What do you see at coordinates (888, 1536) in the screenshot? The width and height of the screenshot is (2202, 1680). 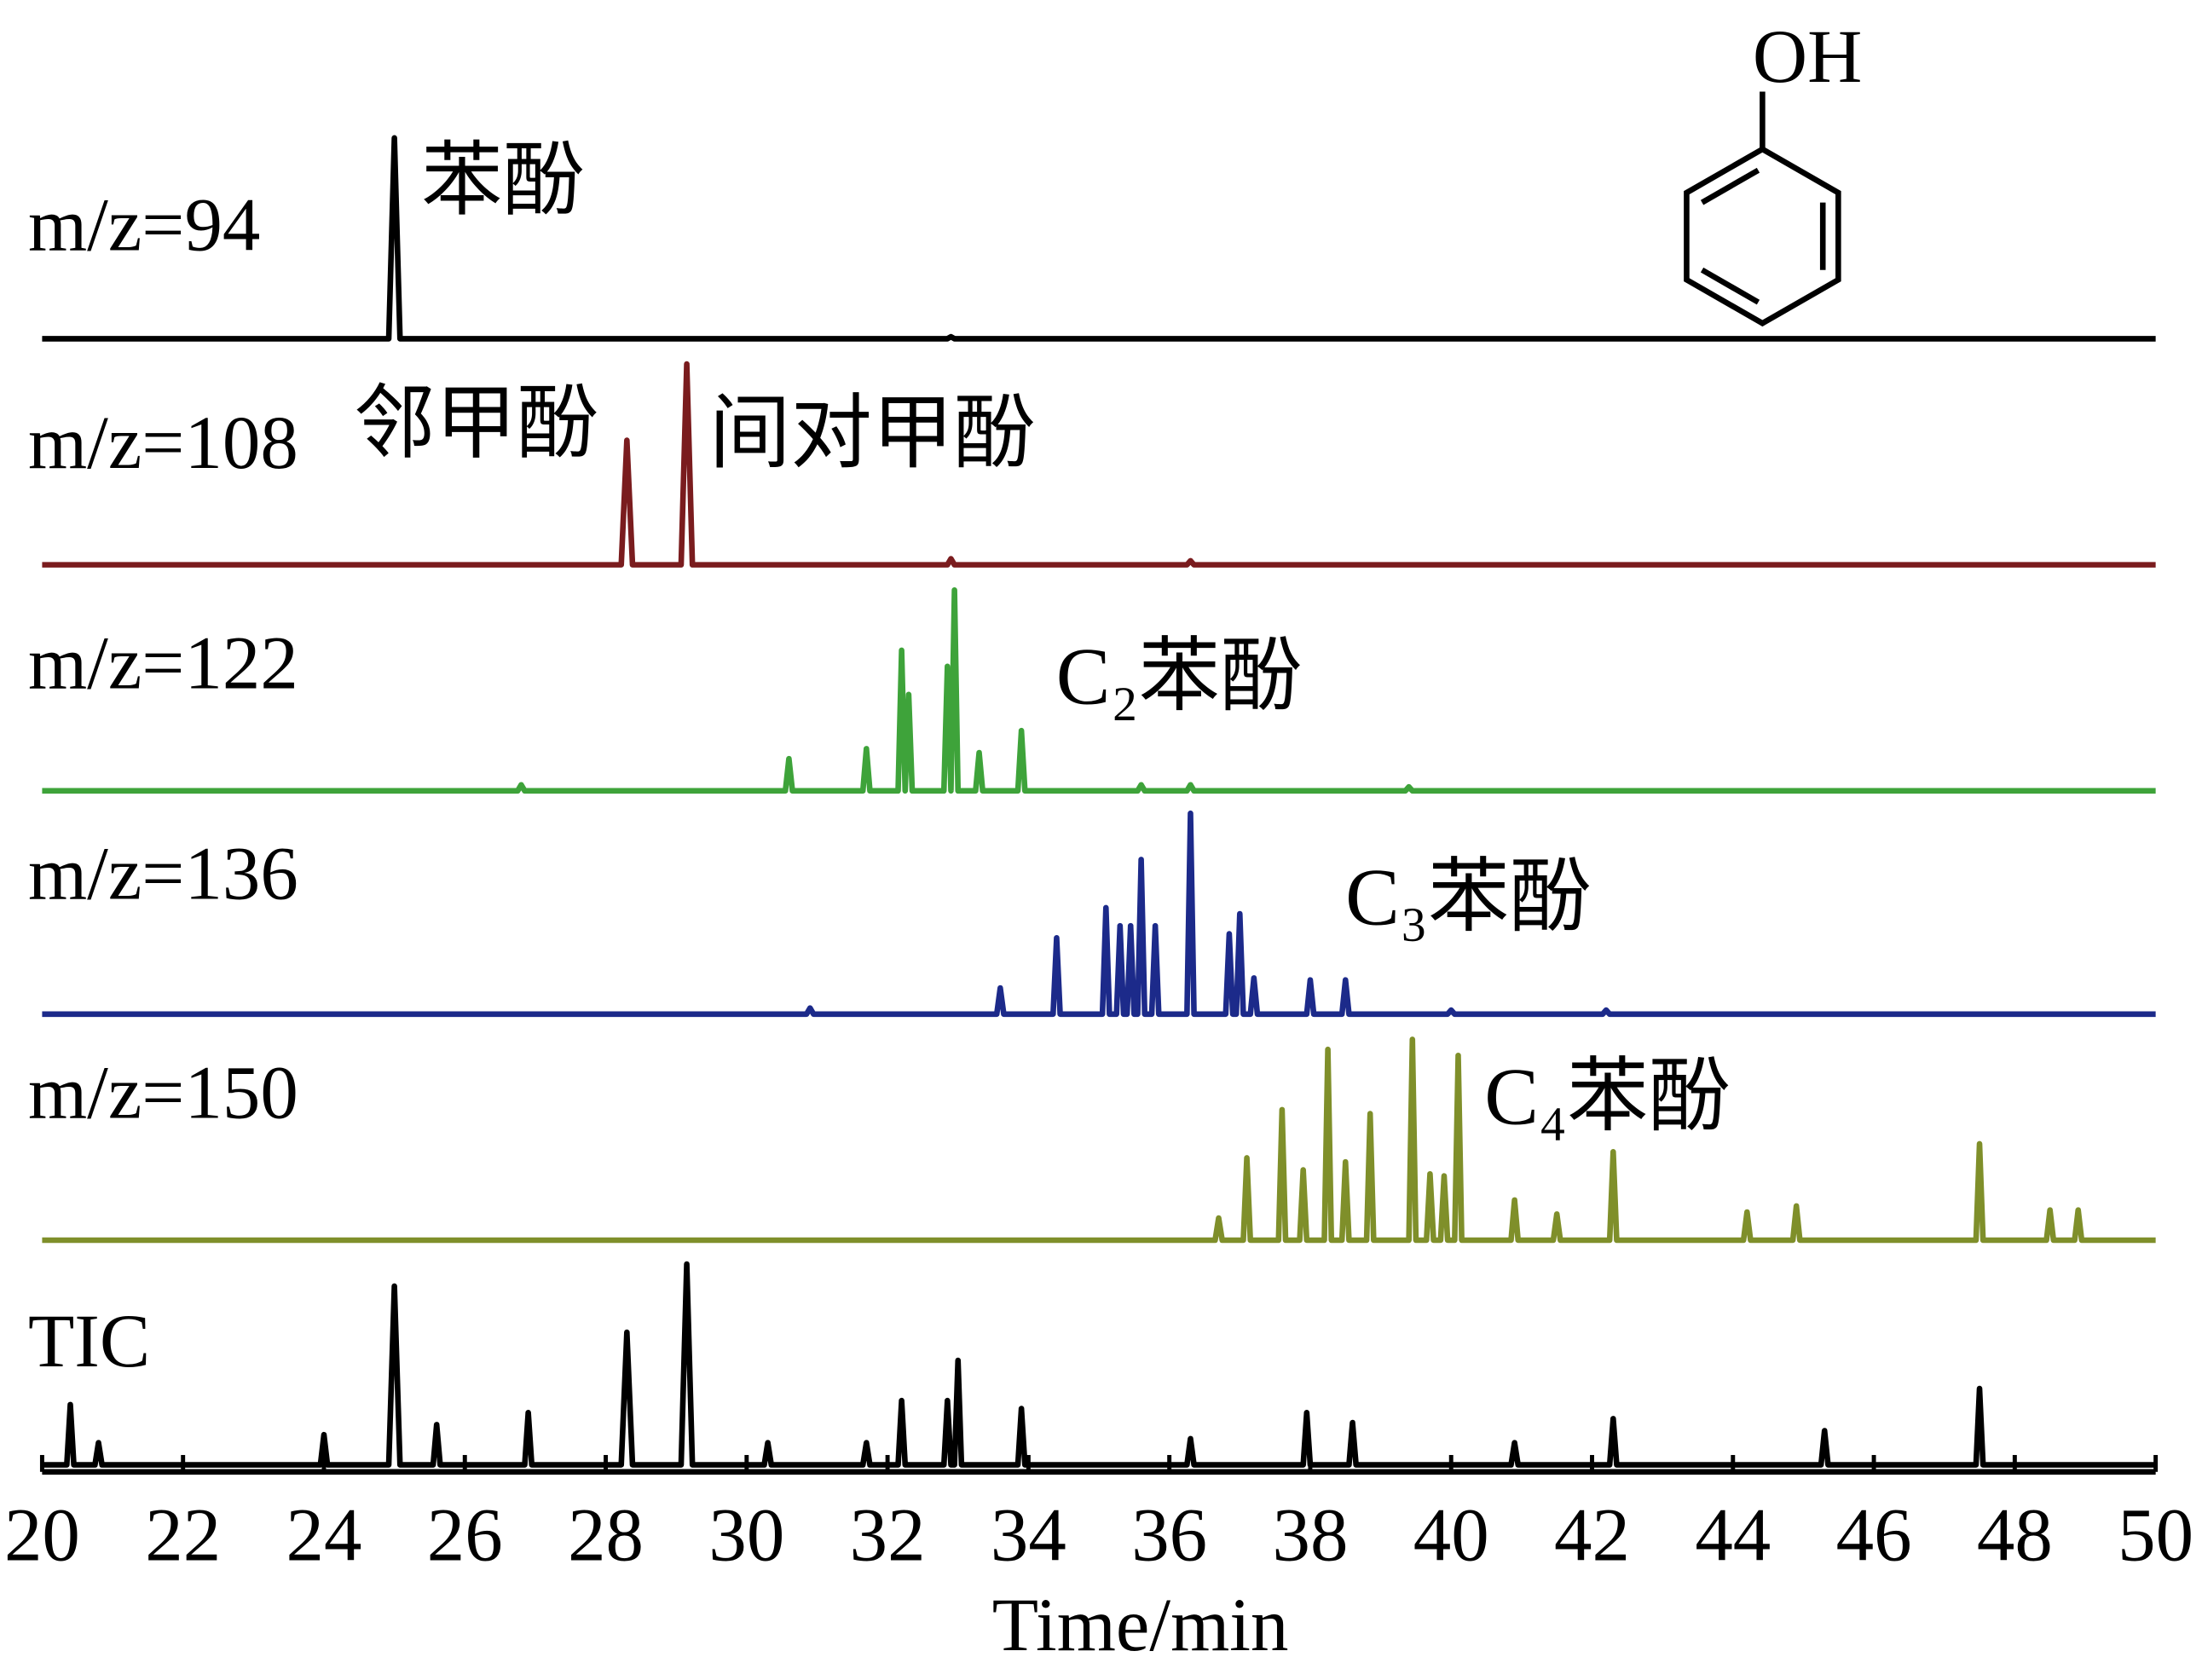 I see `x-tick-label: 32` at bounding box center [888, 1536].